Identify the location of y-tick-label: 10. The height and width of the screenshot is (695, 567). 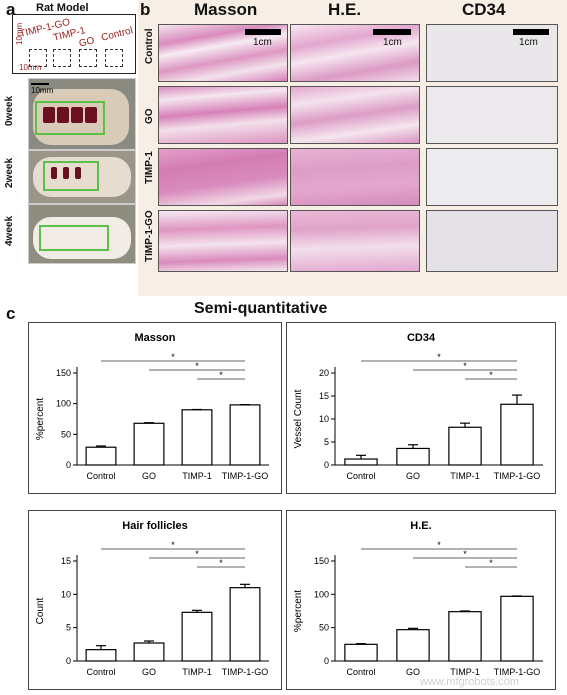
(66, 594).